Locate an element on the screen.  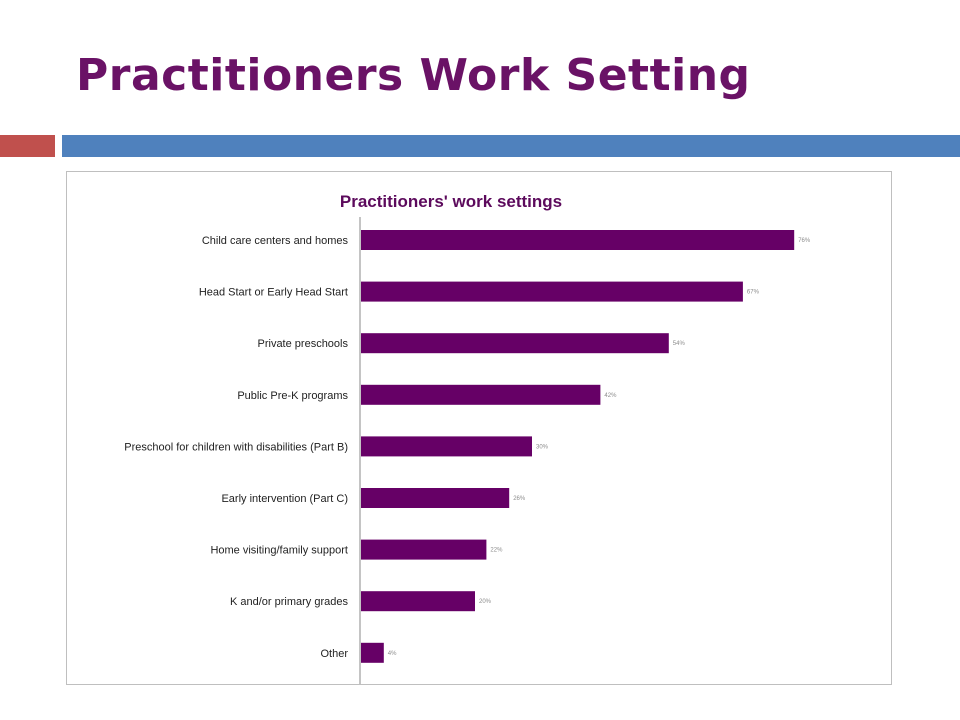
data-label: 76% is located at coordinates (804, 241).